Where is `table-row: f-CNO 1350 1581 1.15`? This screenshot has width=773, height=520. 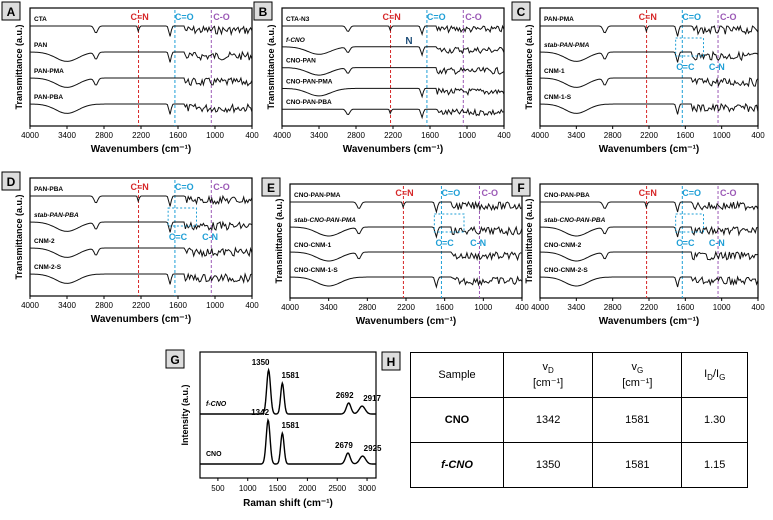
table-row: f-CNO 1350 1581 1.15 is located at coordinates (579, 465).